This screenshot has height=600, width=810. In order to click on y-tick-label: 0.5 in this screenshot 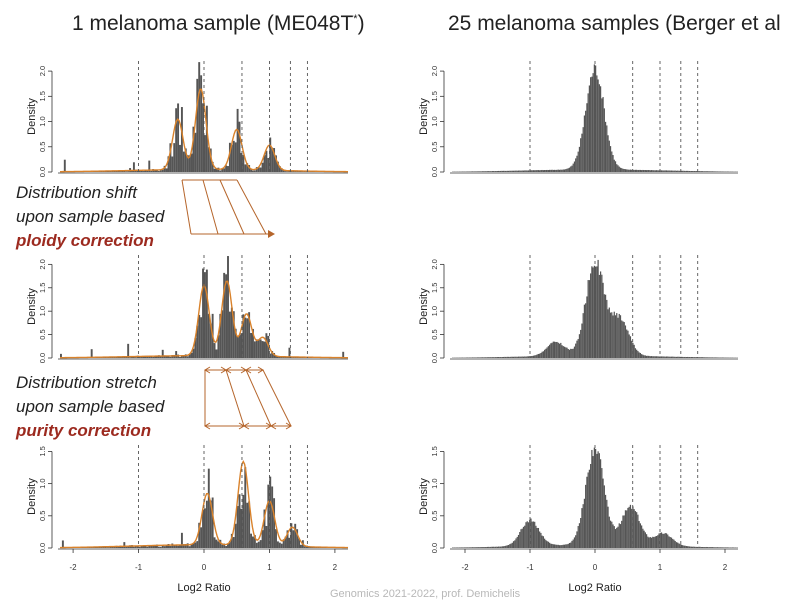, I will do `click(434, 334)`.